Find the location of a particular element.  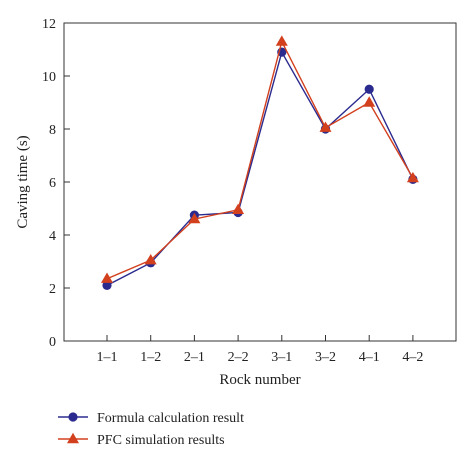

y-tick-label: 10 is located at coordinates (49, 77).